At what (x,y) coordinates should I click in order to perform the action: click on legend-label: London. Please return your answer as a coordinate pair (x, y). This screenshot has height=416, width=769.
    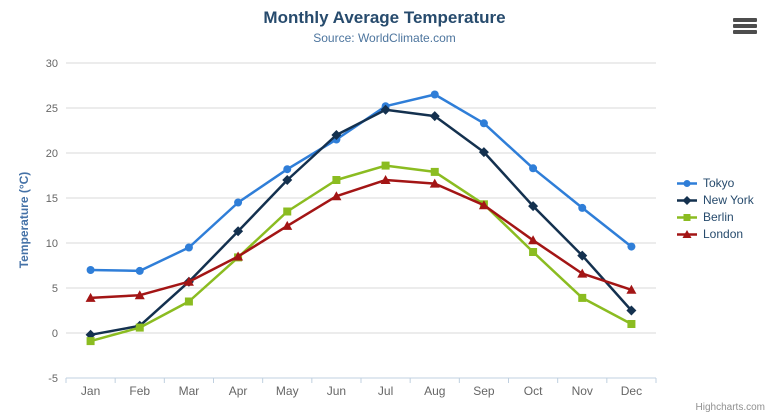
    Looking at the image, I should click on (723, 234).